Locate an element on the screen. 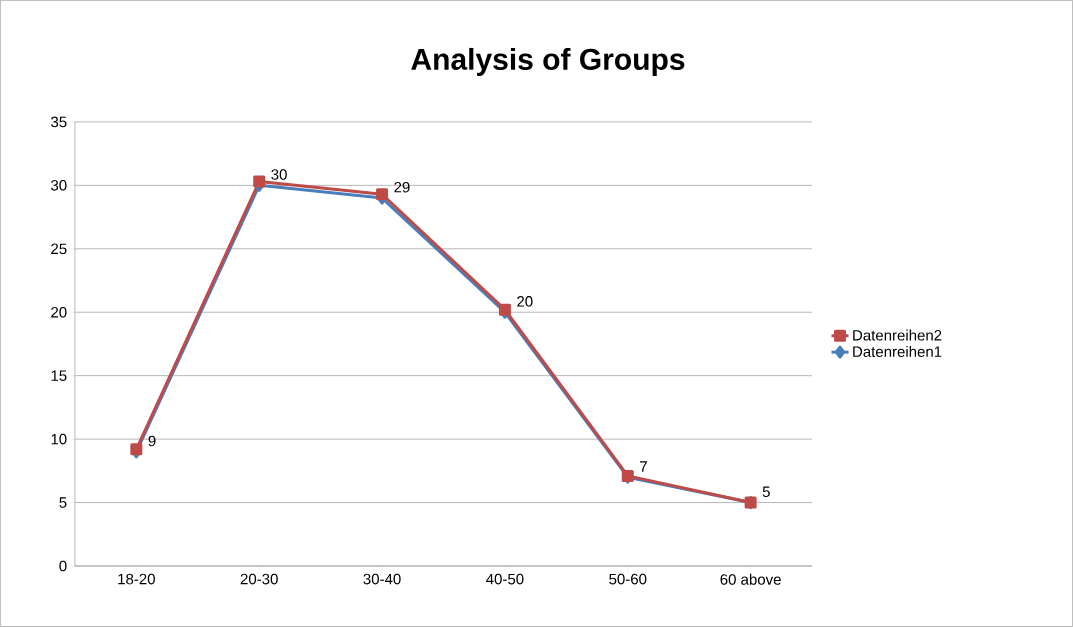 The height and width of the screenshot is (627, 1073). y-tick-label: 10 is located at coordinates (59, 439).